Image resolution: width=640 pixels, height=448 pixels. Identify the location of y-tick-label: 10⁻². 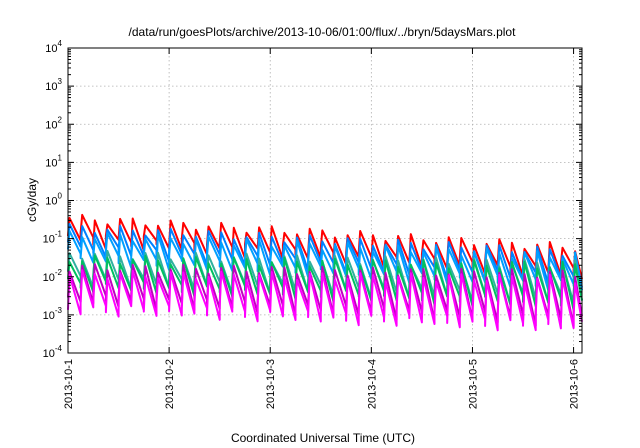
(53, 276).